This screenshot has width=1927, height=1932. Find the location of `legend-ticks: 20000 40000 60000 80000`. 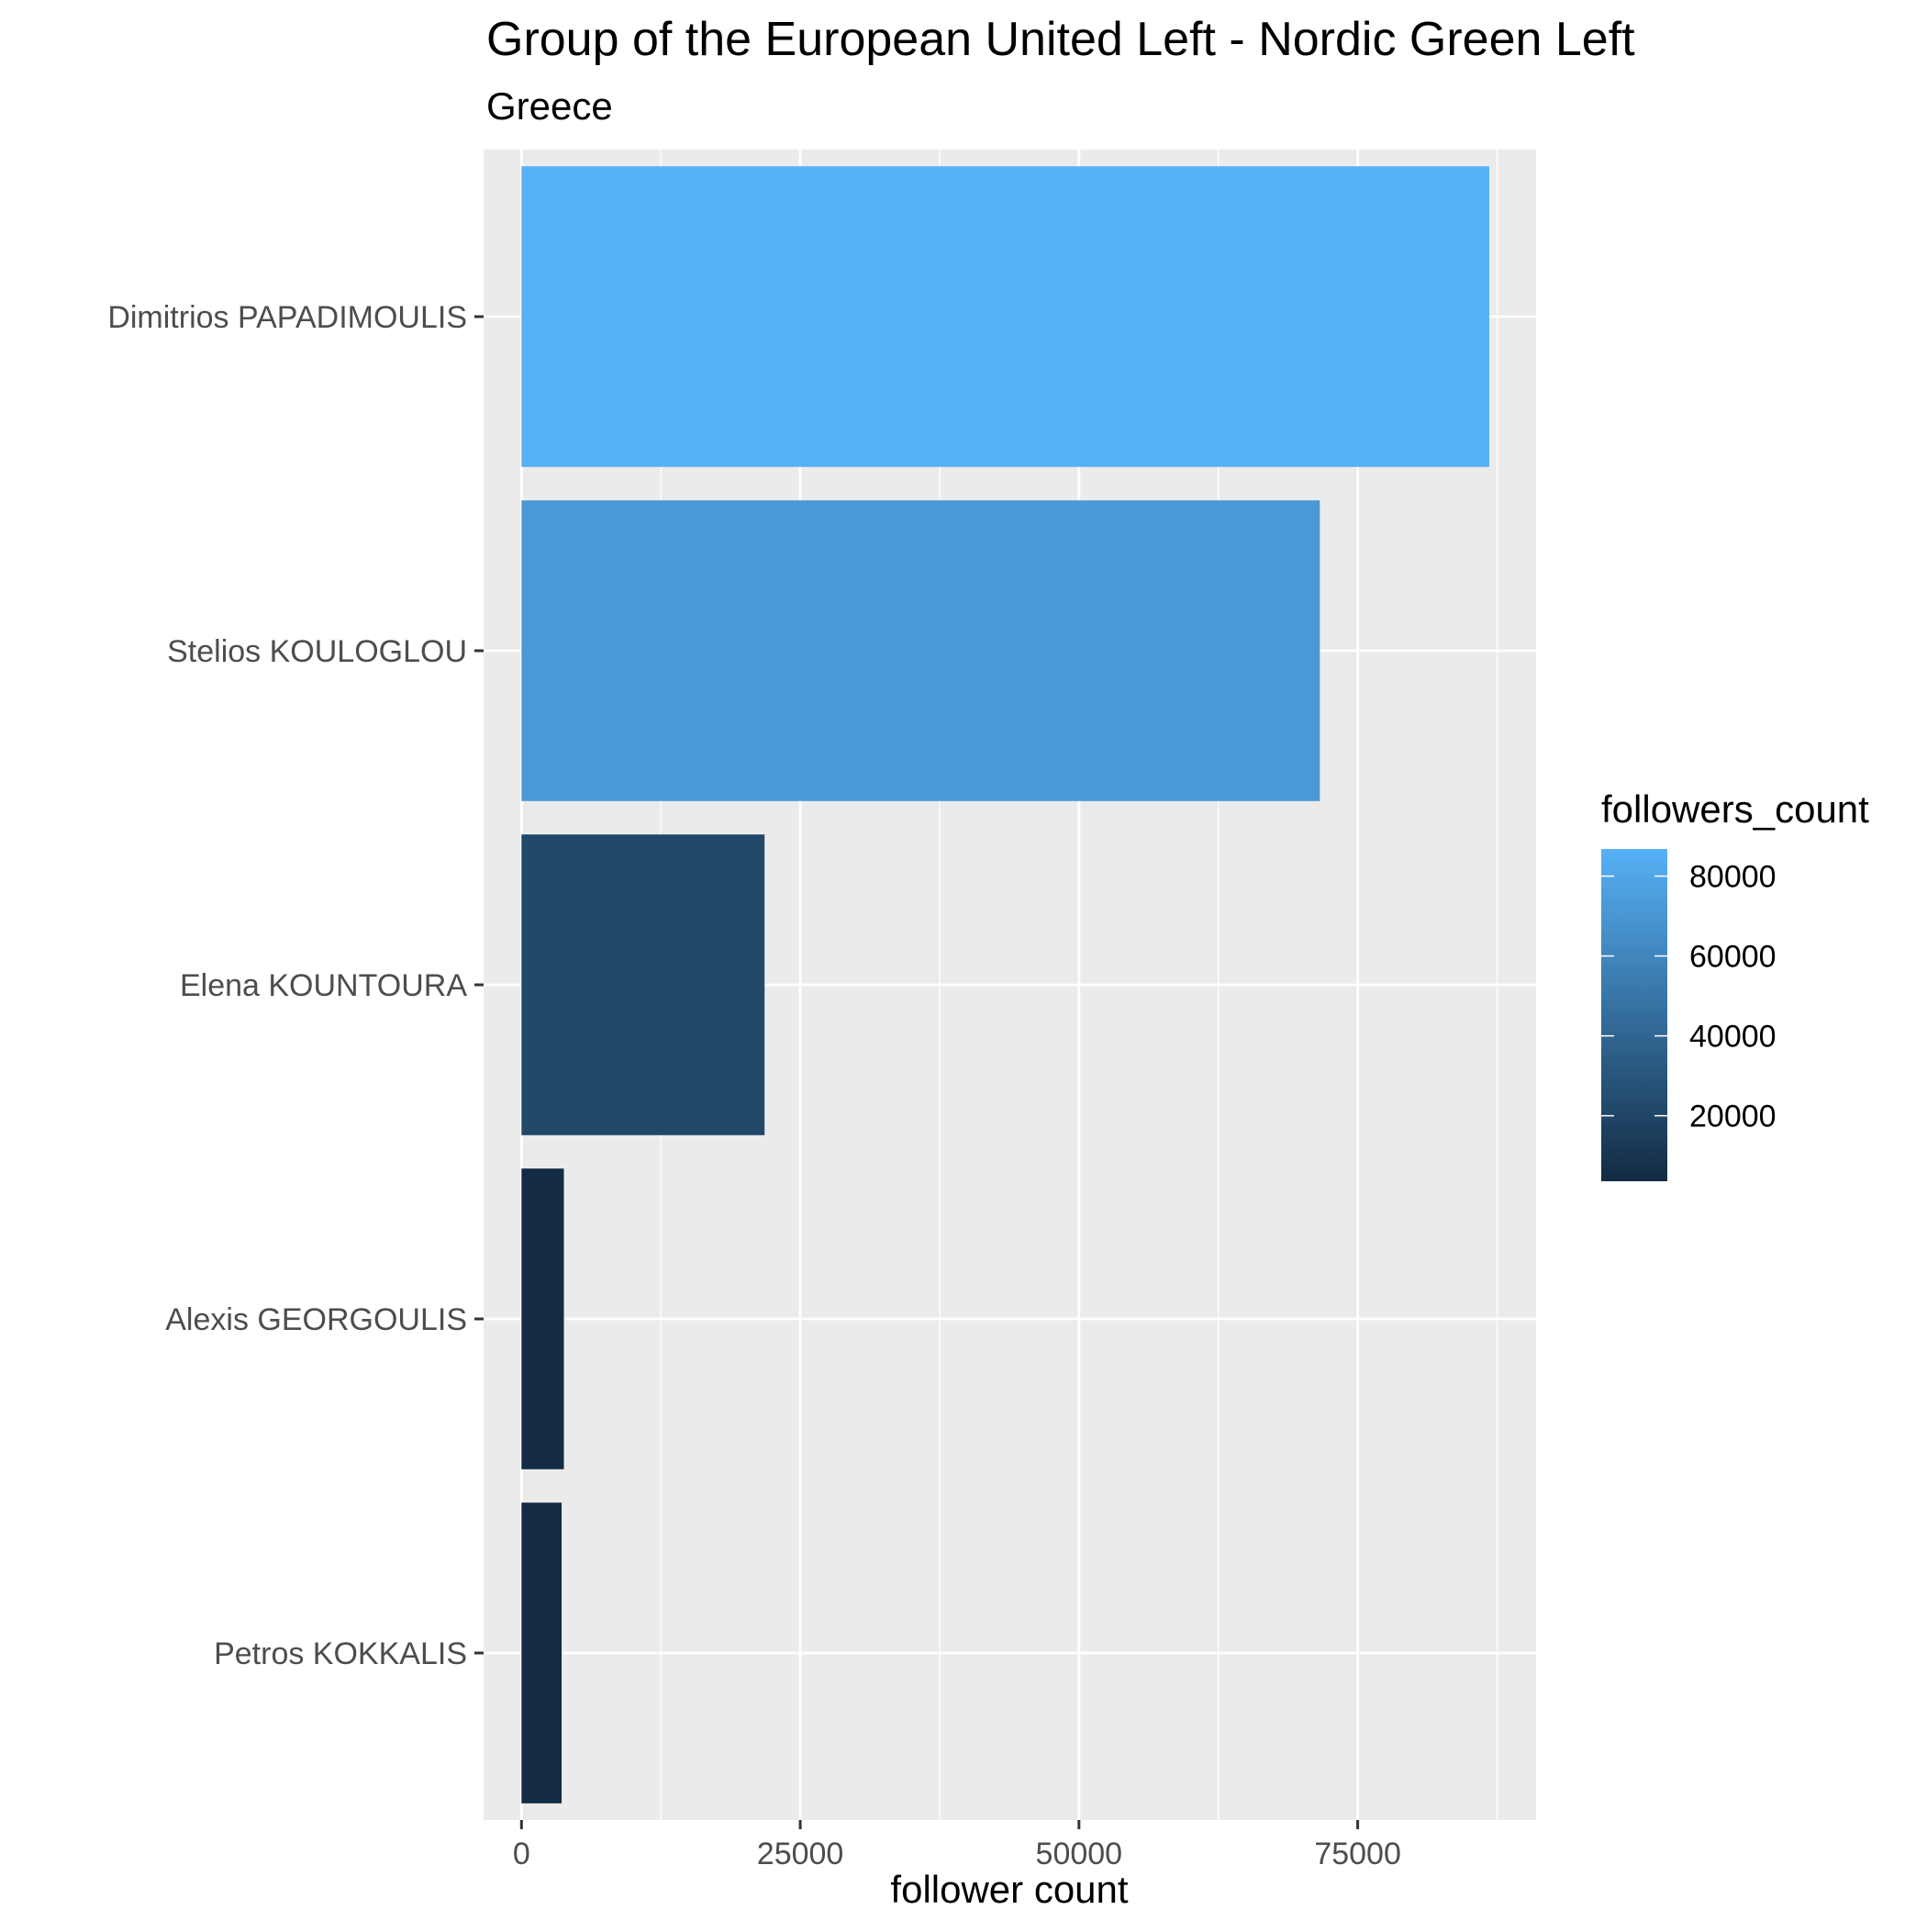

legend-ticks: 20000 40000 60000 80000 is located at coordinates (1689, 997).